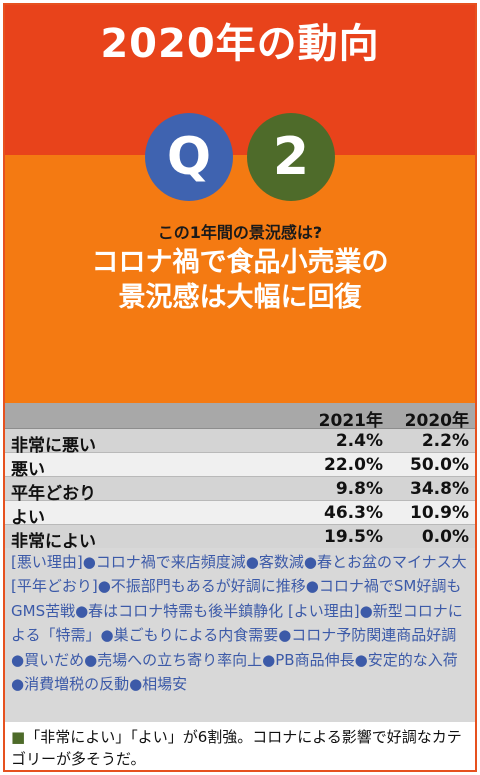 This screenshot has height=775, width=480. I want to click on table-row: 非常によい 19.5% 0.0%, so click(240, 538).